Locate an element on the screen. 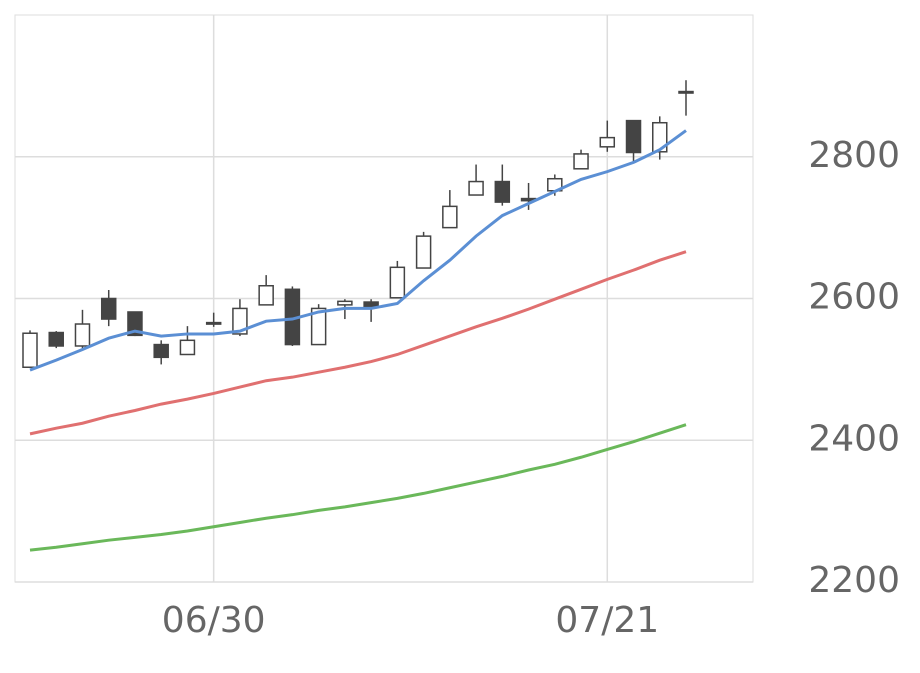 The width and height of the screenshot is (920, 673). moving-average-line is located at coordinates (358, 487).